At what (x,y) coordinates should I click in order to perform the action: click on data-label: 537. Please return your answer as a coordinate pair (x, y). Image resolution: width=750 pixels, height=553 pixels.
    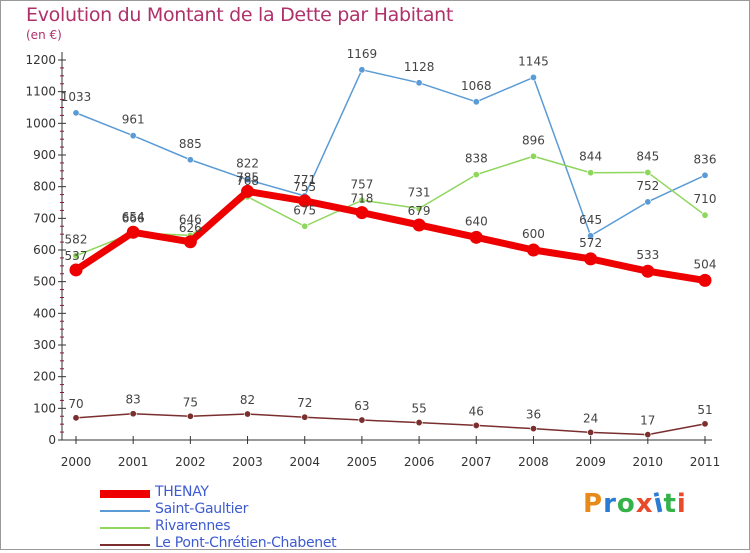
    Looking at the image, I should click on (76, 256).